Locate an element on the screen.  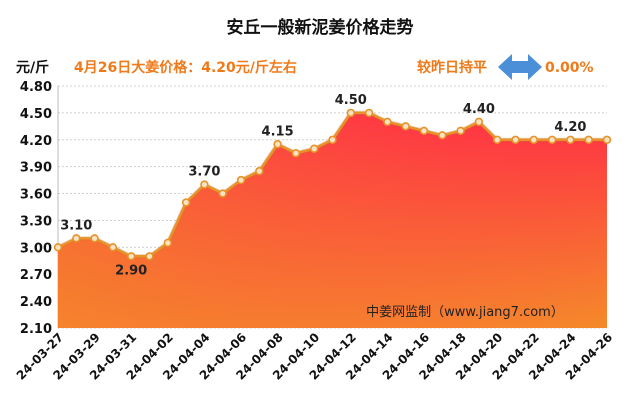
data-label: 4.50 is located at coordinates (351, 100).